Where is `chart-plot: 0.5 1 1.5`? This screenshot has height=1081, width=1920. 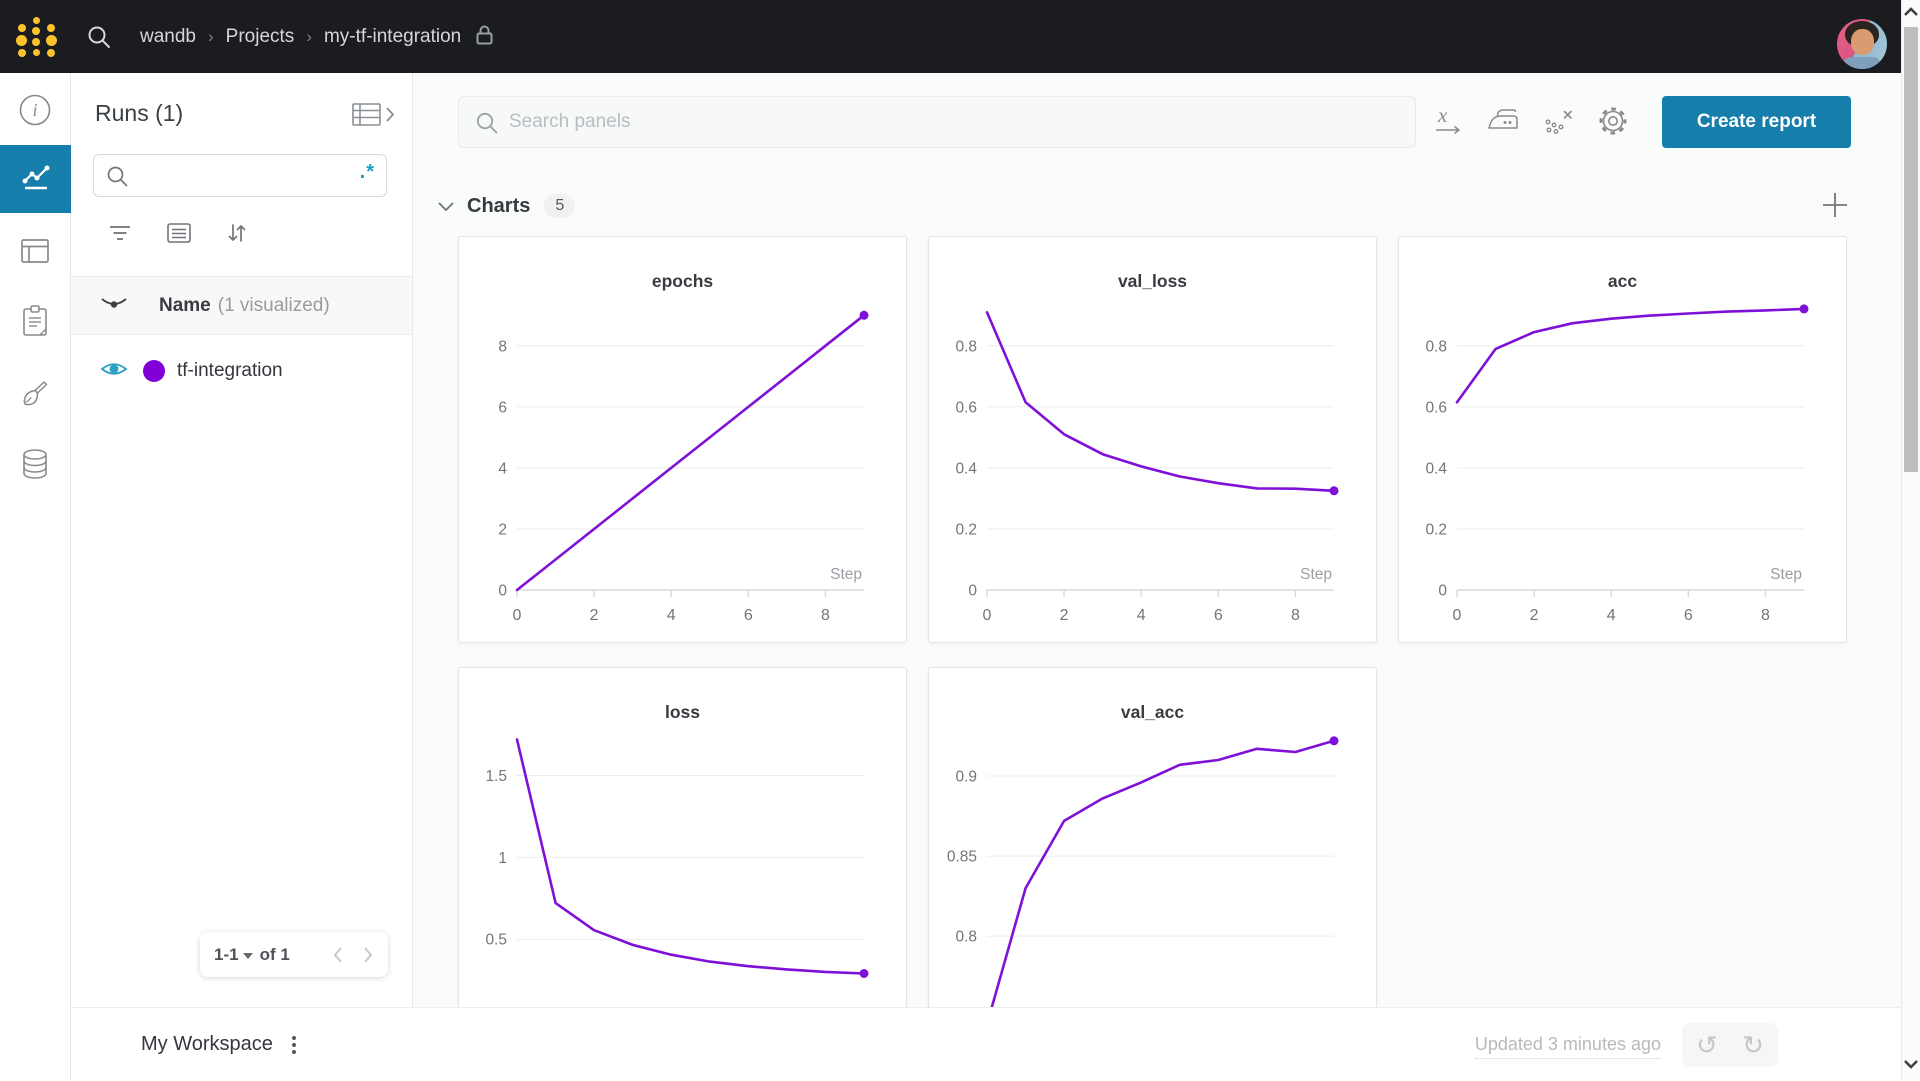
chart-plot: 0.5 1 1.5 is located at coordinates (683, 871).